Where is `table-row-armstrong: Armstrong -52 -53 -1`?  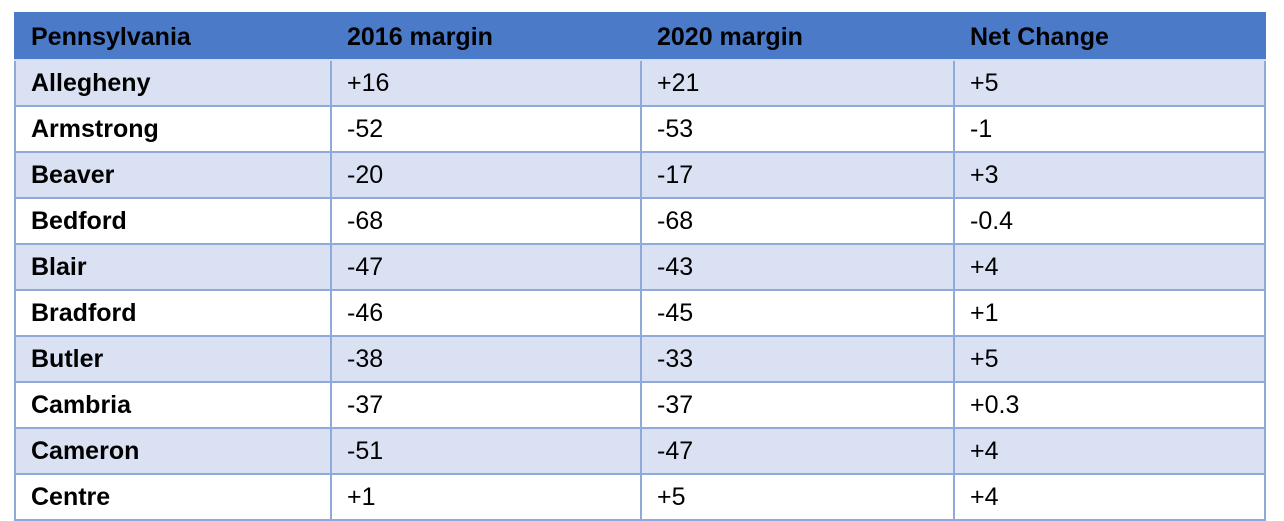
table-row-armstrong: Armstrong -52 -53 -1 is located at coordinates (640, 129).